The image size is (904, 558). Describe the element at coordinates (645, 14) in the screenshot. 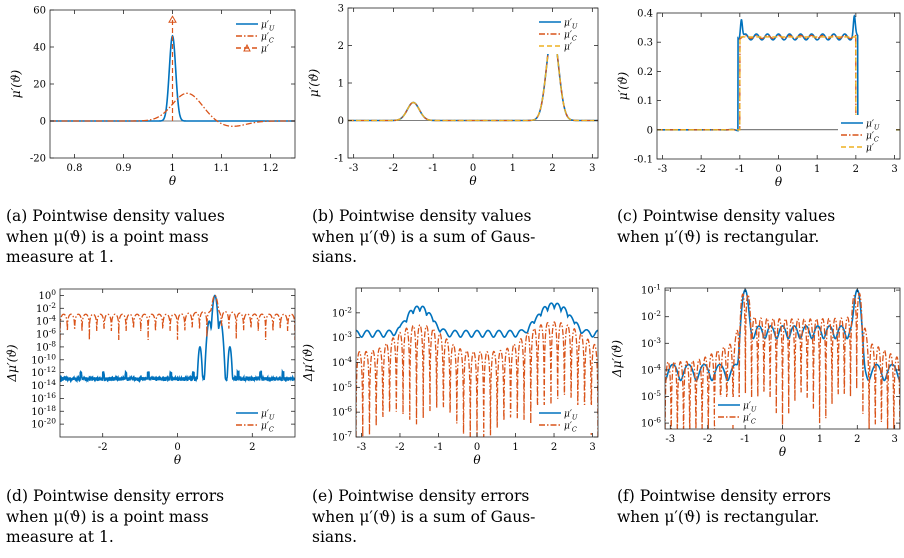

I see `y-tick-label: 0.4` at that location.